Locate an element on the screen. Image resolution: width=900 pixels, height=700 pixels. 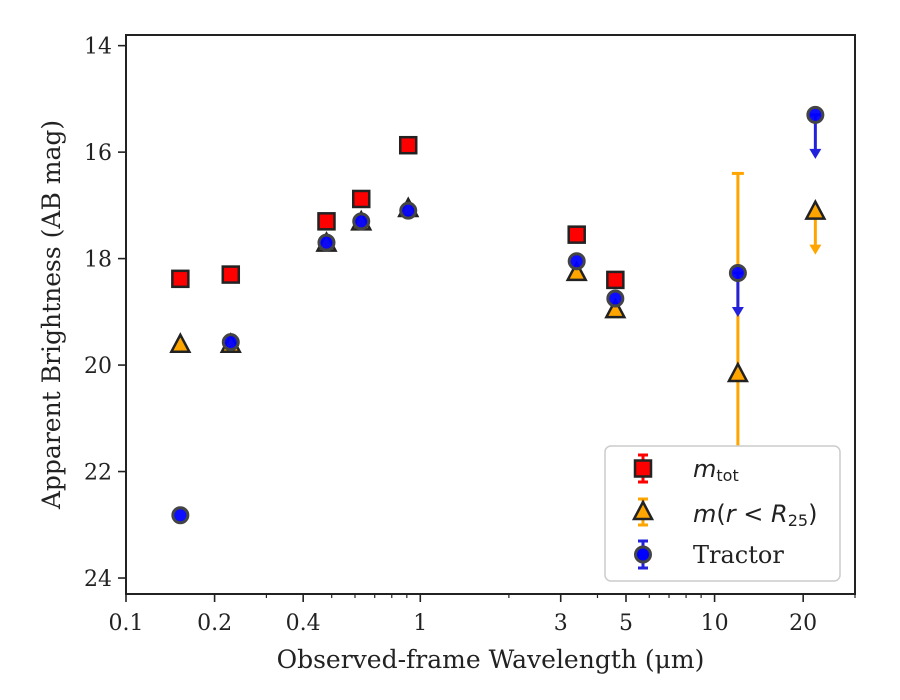
legend-item-m-r-r25: m(r < R25) is located at coordinates (724, 513).